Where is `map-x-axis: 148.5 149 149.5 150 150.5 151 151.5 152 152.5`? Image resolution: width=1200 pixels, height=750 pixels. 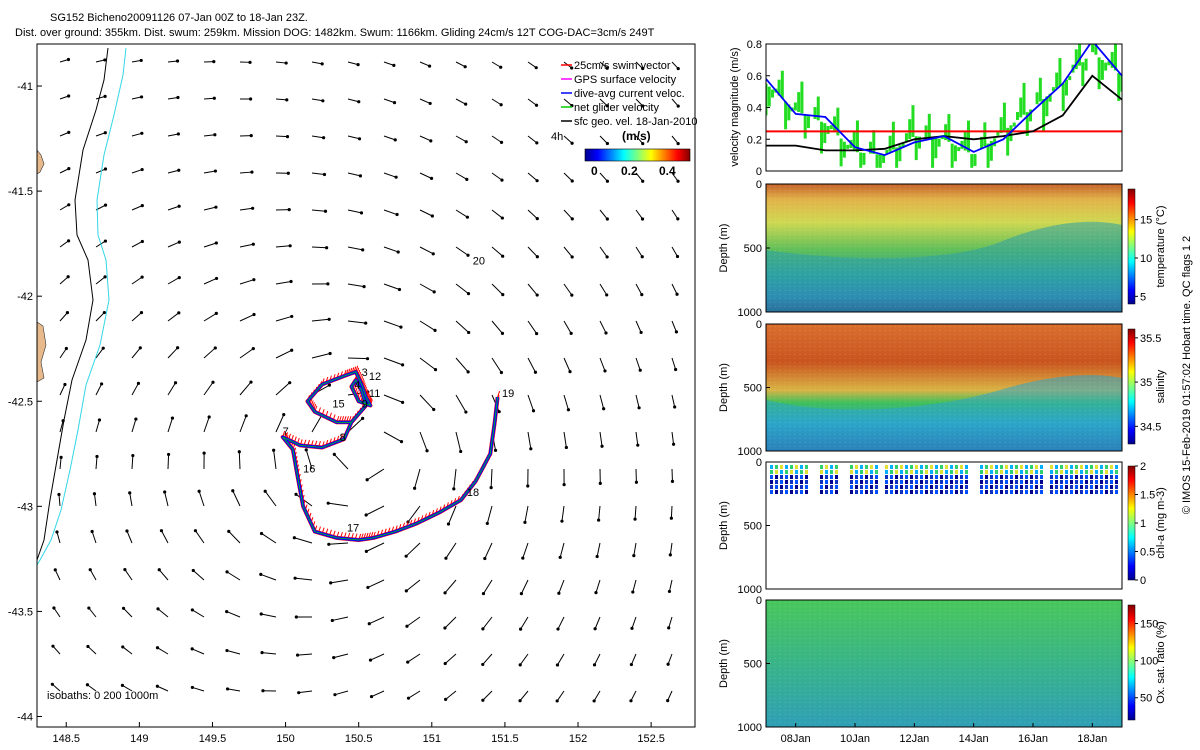 map-x-axis: 148.5 149 149.5 150 150.5 151 151.5 152 152.5 is located at coordinates (358, 733).